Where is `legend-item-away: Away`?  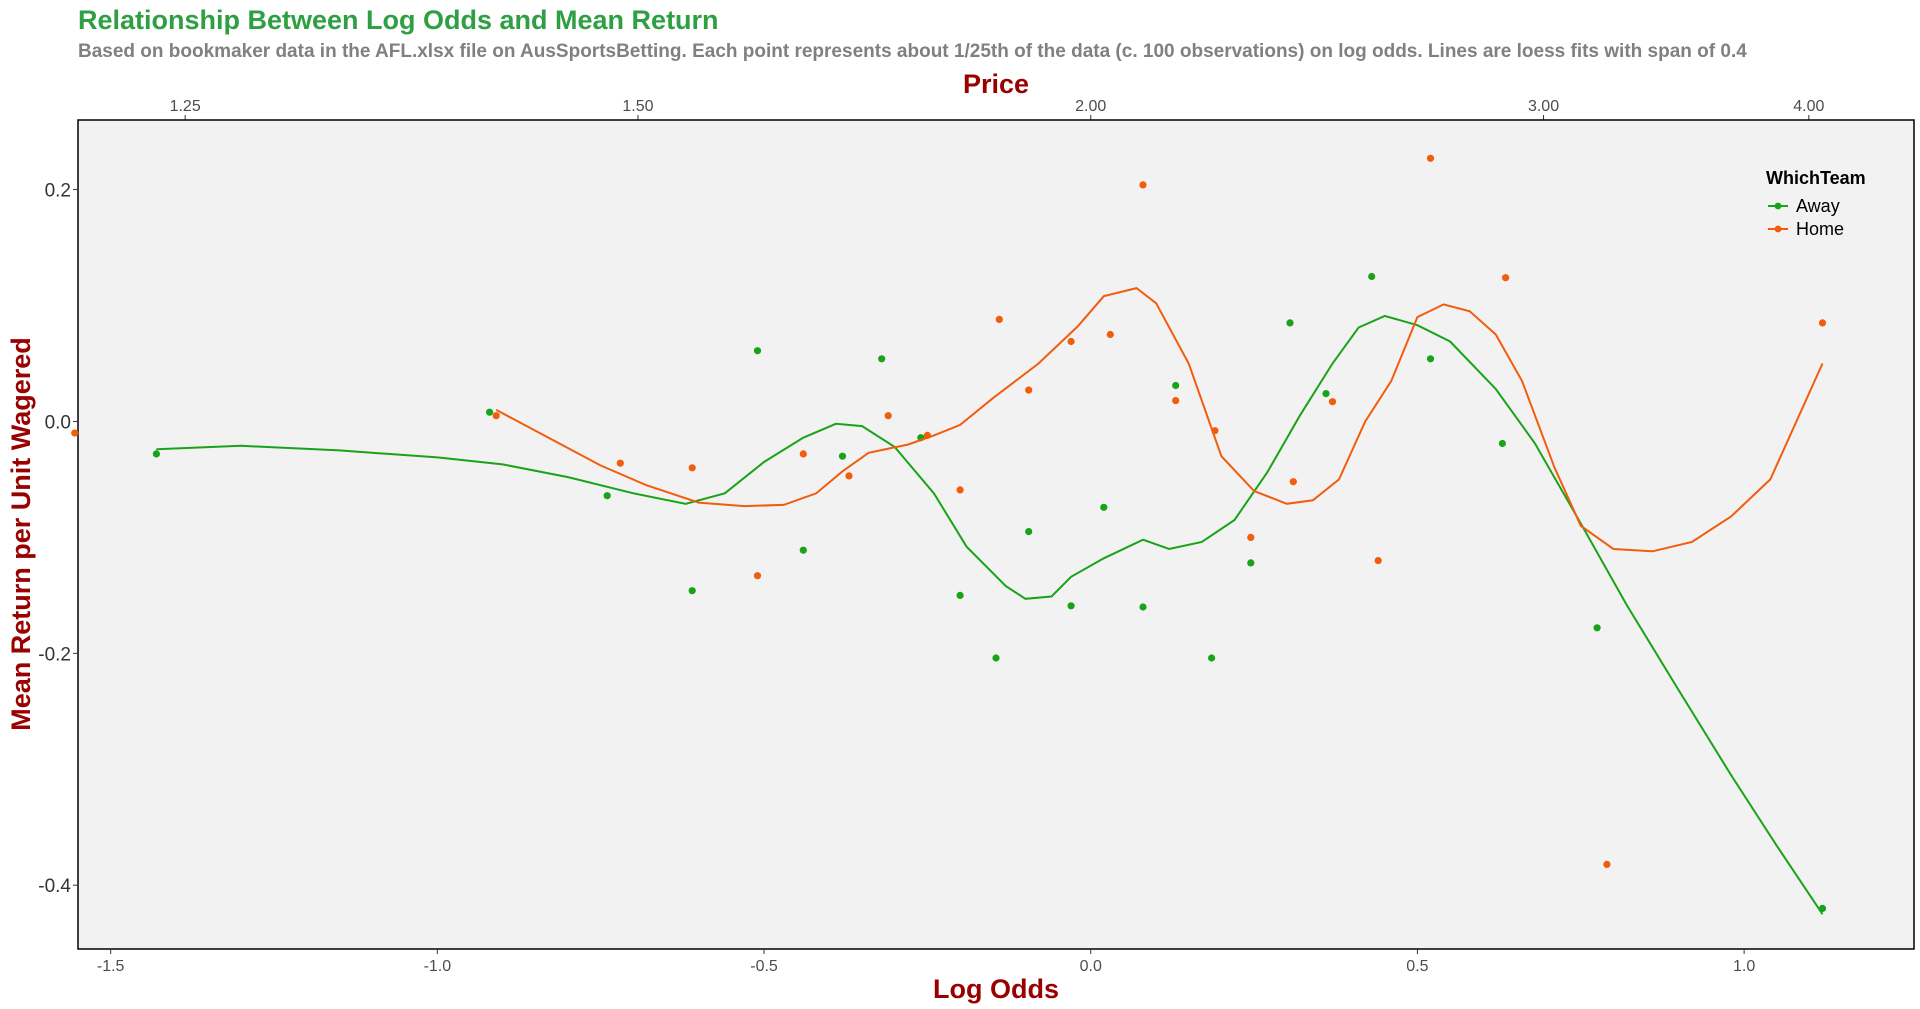
legend-item-away: Away is located at coordinates (1804, 206).